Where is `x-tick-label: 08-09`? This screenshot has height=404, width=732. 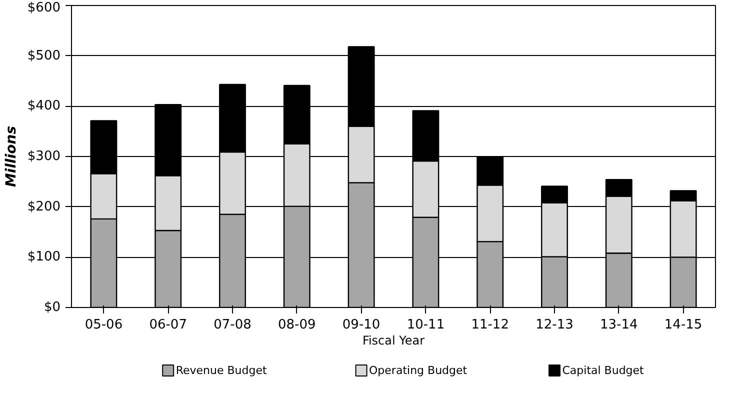
x-tick-label: 08-09 is located at coordinates (297, 325).